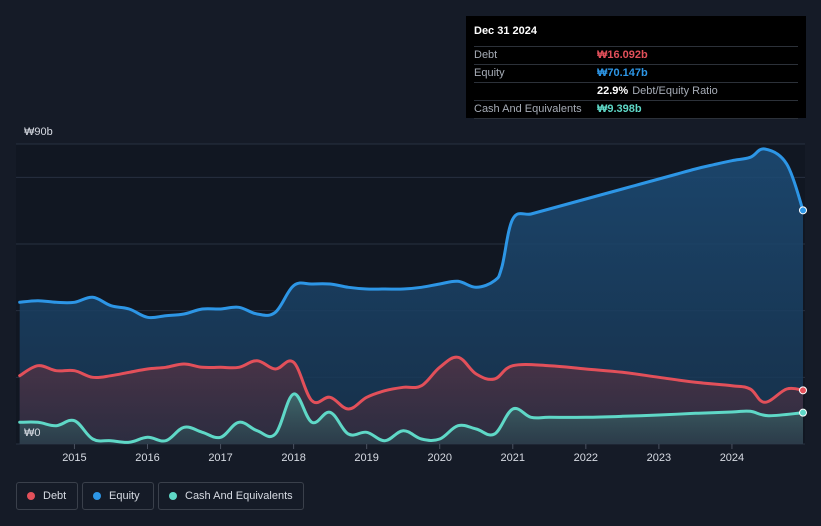 This screenshot has width=821, height=526. I want to click on x-tick-label: 2016, so click(147, 458).